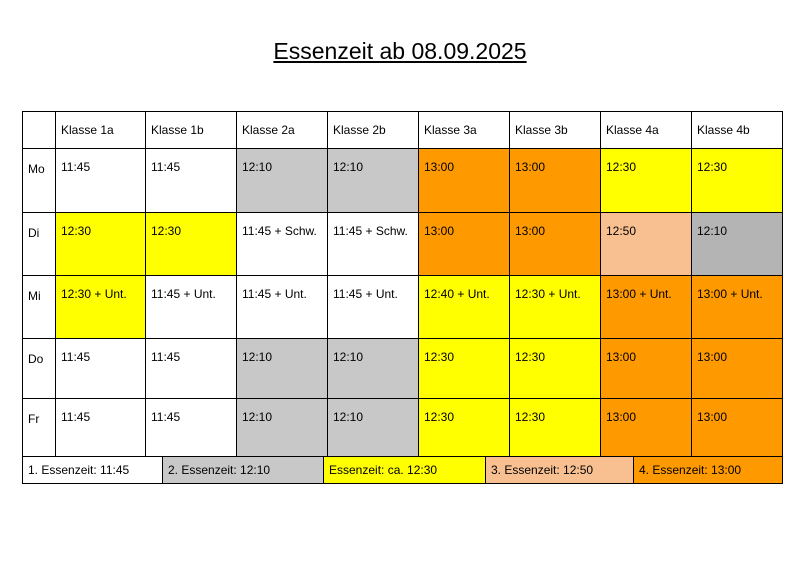  What do you see at coordinates (92, 470) in the screenshot?
I see `legend-cell: 1. Essenzeit: 11:45` at bounding box center [92, 470].